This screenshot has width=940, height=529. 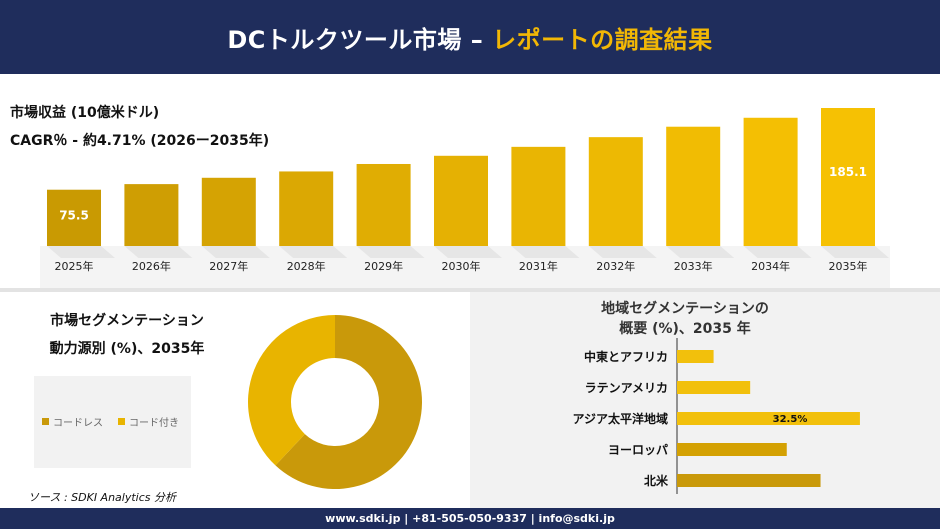 What do you see at coordinates (45, 421) in the screenshot?
I see `legend-swatch-cordless` at bounding box center [45, 421].